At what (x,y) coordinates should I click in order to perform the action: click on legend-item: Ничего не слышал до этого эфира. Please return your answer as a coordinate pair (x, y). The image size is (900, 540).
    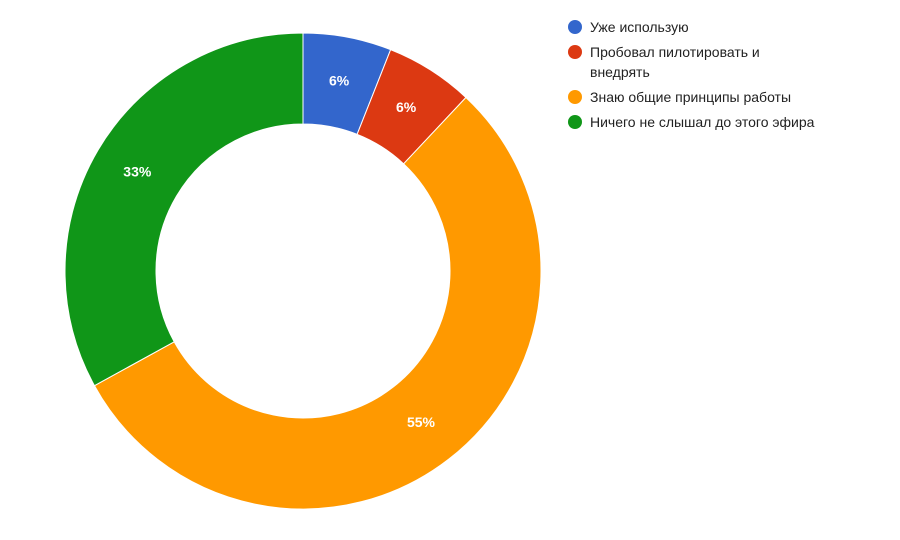
    Looking at the image, I should click on (693, 122).